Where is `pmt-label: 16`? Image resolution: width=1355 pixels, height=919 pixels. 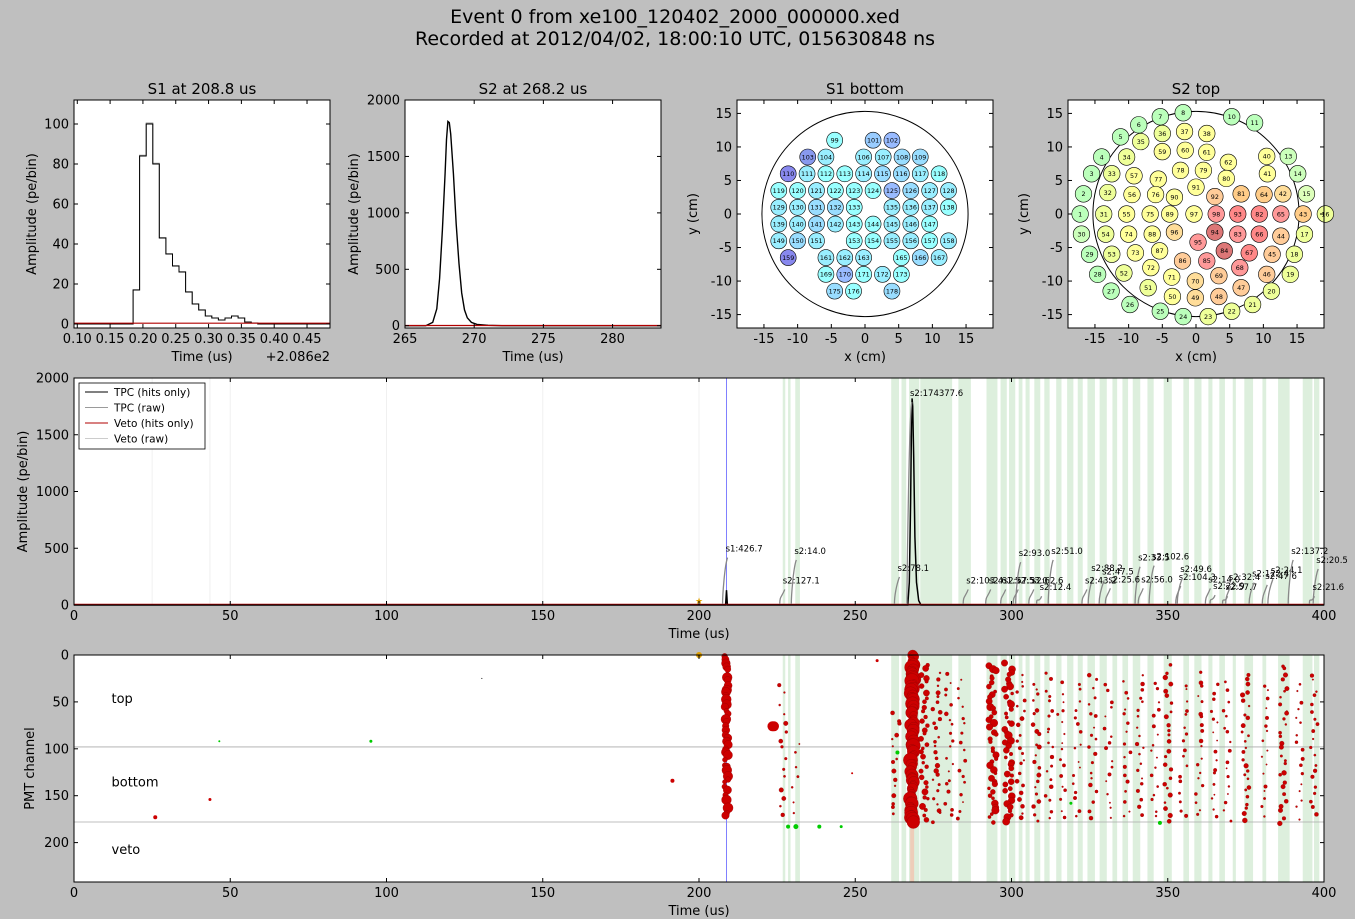
pmt-label: 16 is located at coordinates (1325, 214).